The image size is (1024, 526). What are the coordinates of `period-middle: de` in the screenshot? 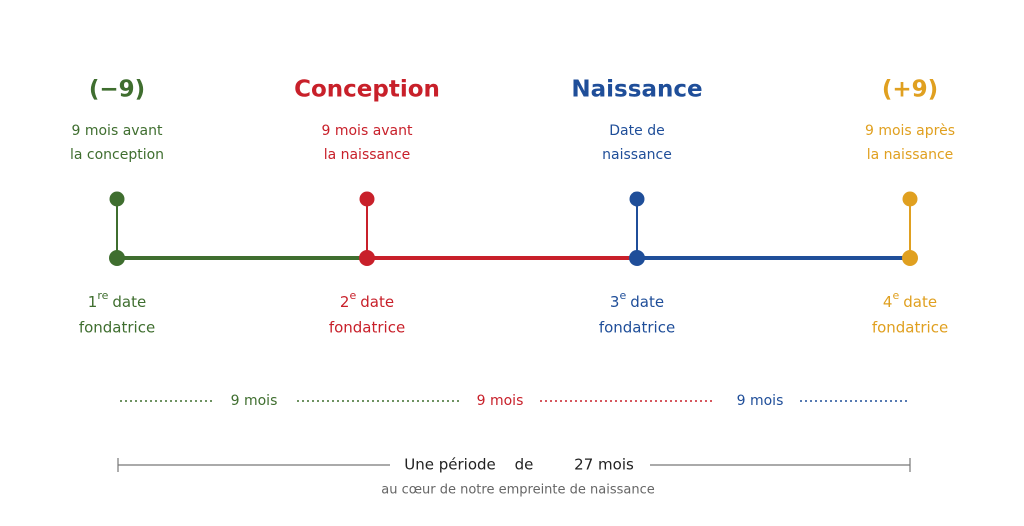 It's located at (524, 465).